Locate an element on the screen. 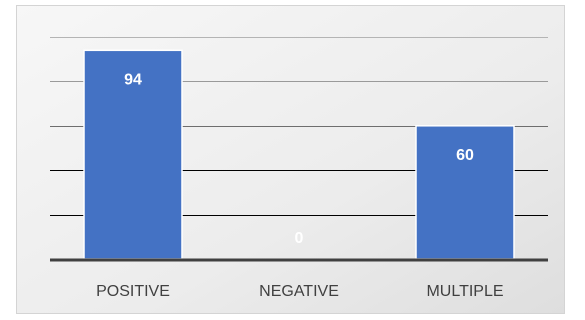 The height and width of the screenshot is (320, 585). category-label-multiple: MULTIPLE is located at coordinates (464, 291).